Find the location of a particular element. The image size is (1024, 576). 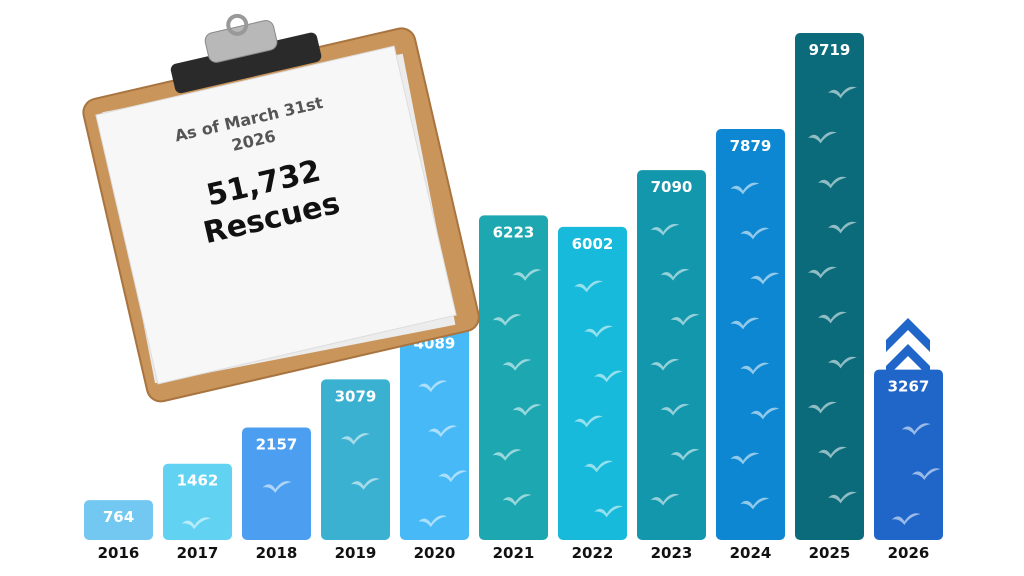

value-label: 764 is located at coordinates (118, 517).